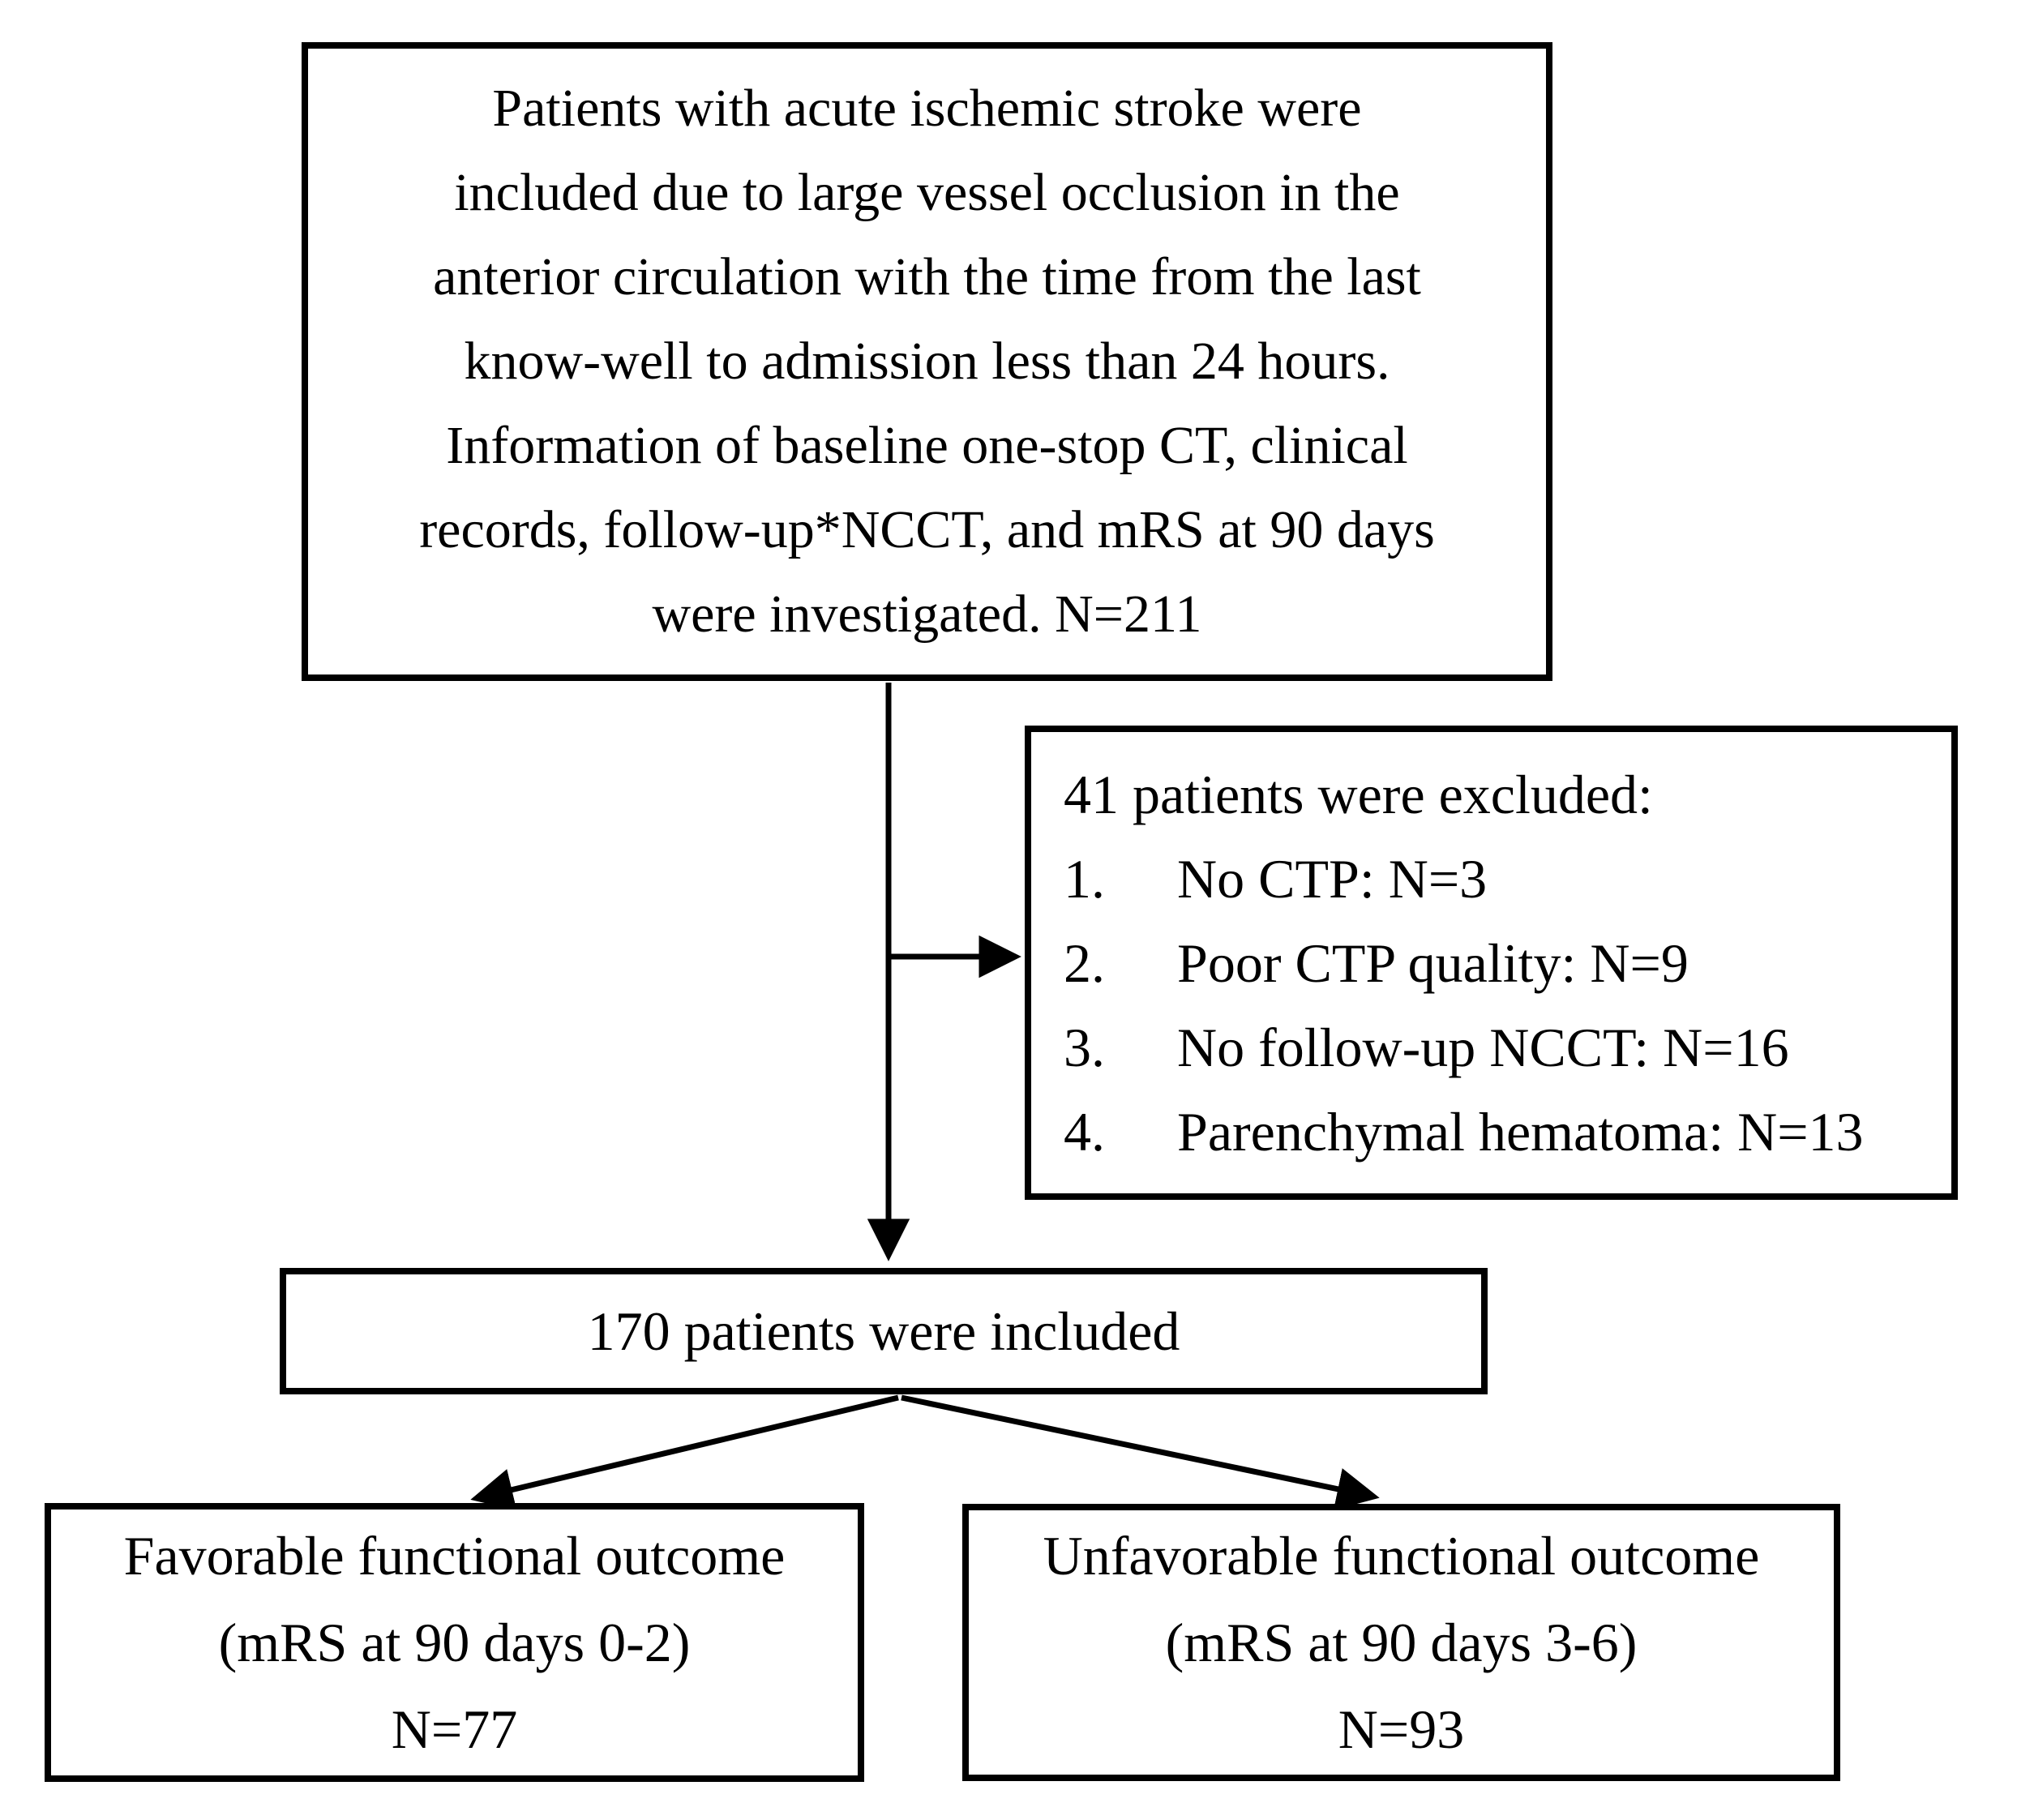  I want to click on excluded-item: 2. Poor CTP quality: N=9, so click(1376, 963).